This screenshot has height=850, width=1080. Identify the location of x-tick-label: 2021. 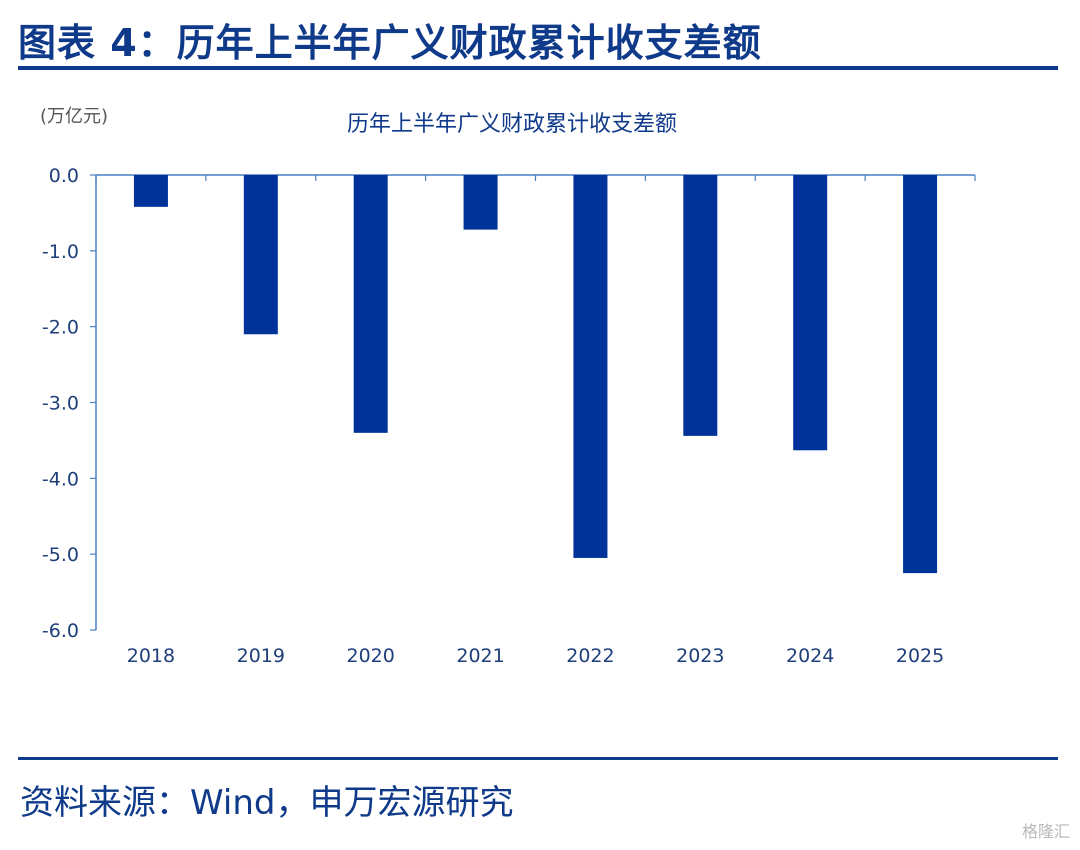
(480, 656).